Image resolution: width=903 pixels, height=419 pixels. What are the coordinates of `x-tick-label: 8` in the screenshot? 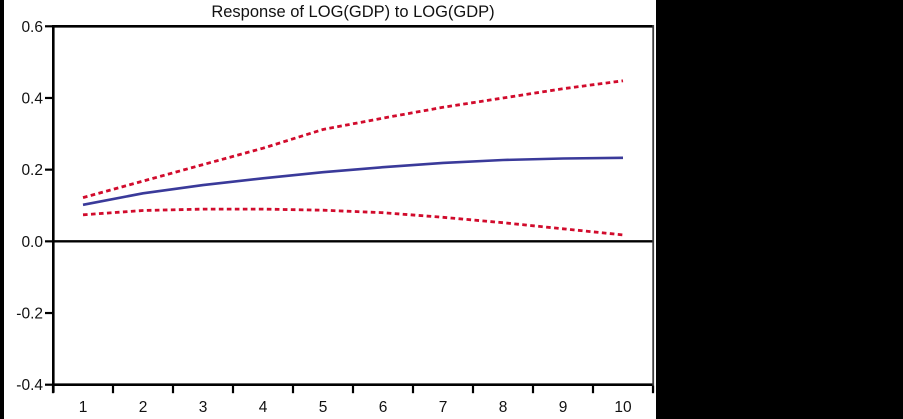 It's located at (503, 407).